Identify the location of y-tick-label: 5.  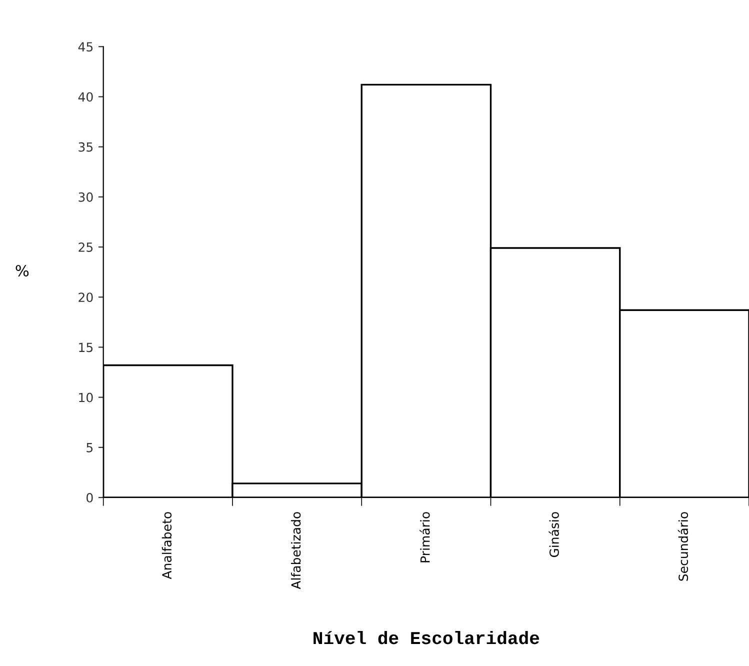
(89, 447).